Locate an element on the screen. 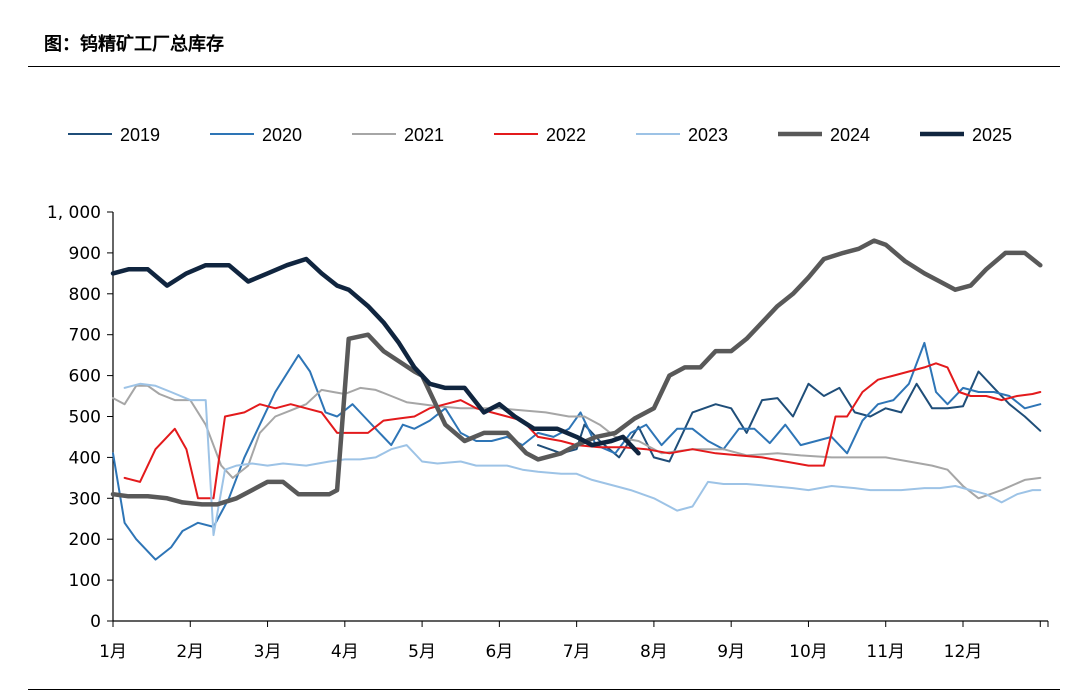 The image size is (1080, 694). x-tick-label: 3月 is located at coordinates (268, 652).